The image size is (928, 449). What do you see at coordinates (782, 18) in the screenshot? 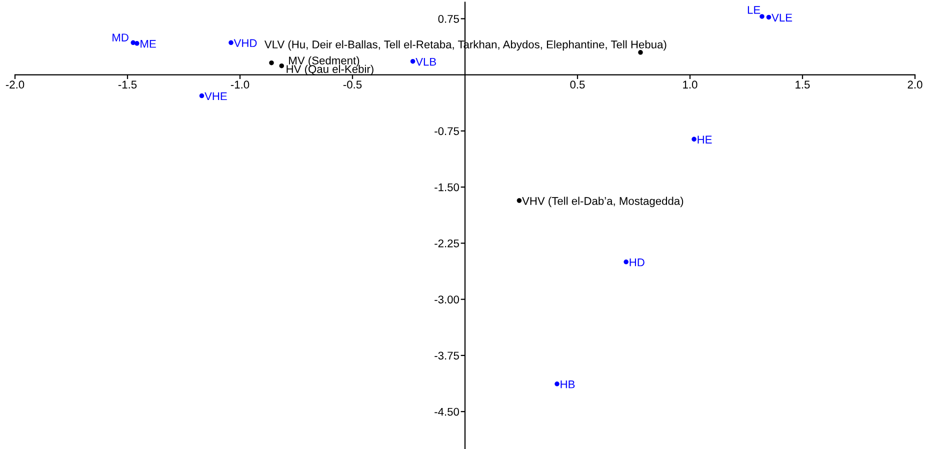
I see `annotation: VLE` at bounding box center [782, 18].